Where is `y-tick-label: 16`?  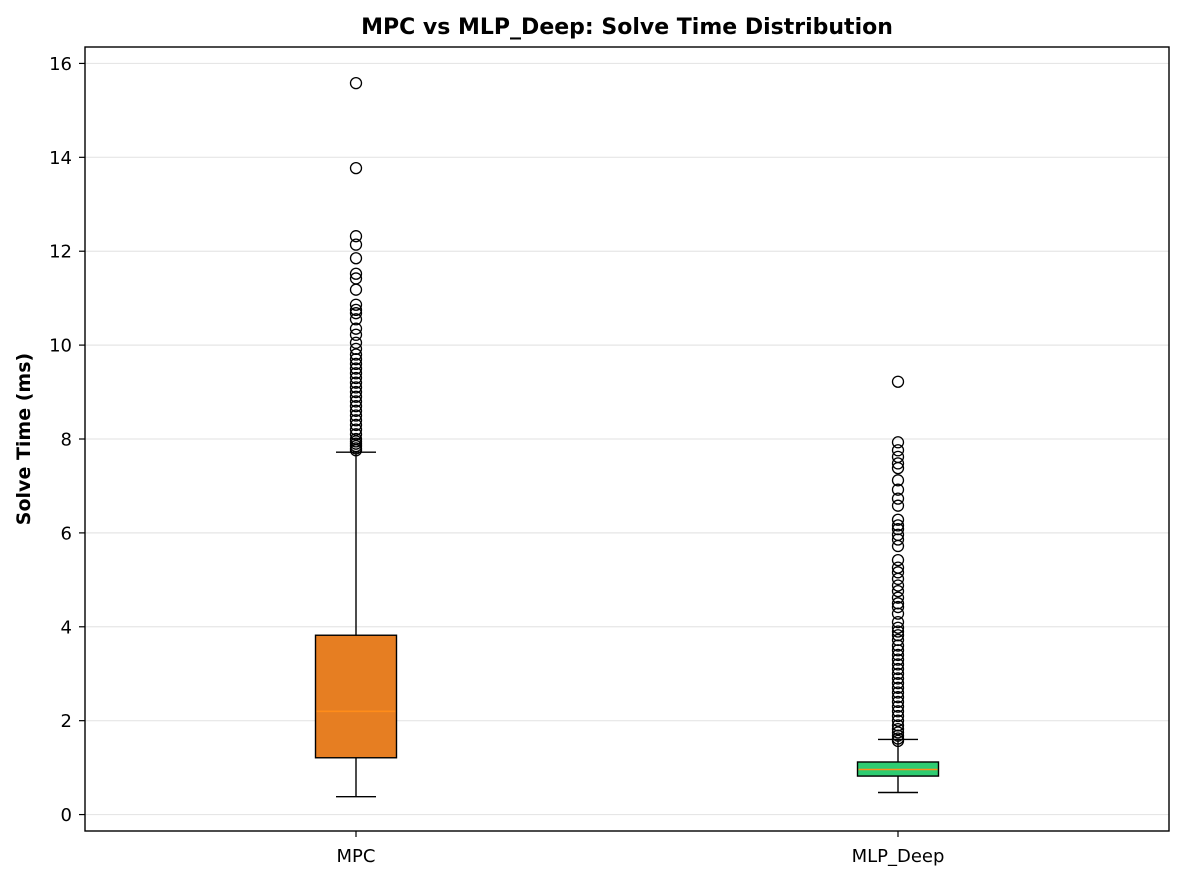
y-tick-label: 16 is located at coordinates (60, 64).